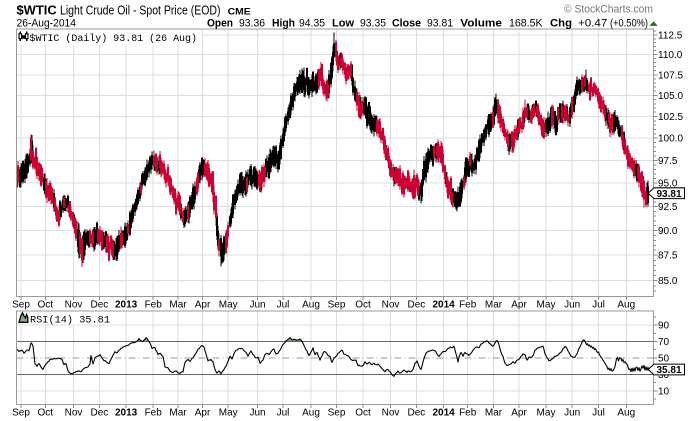 Image resolution: width=700 pixels, height=421 pixels. Describe the element at coordinates (481, 23) in the screenshot. I see `svg-text: Volume` at that location.